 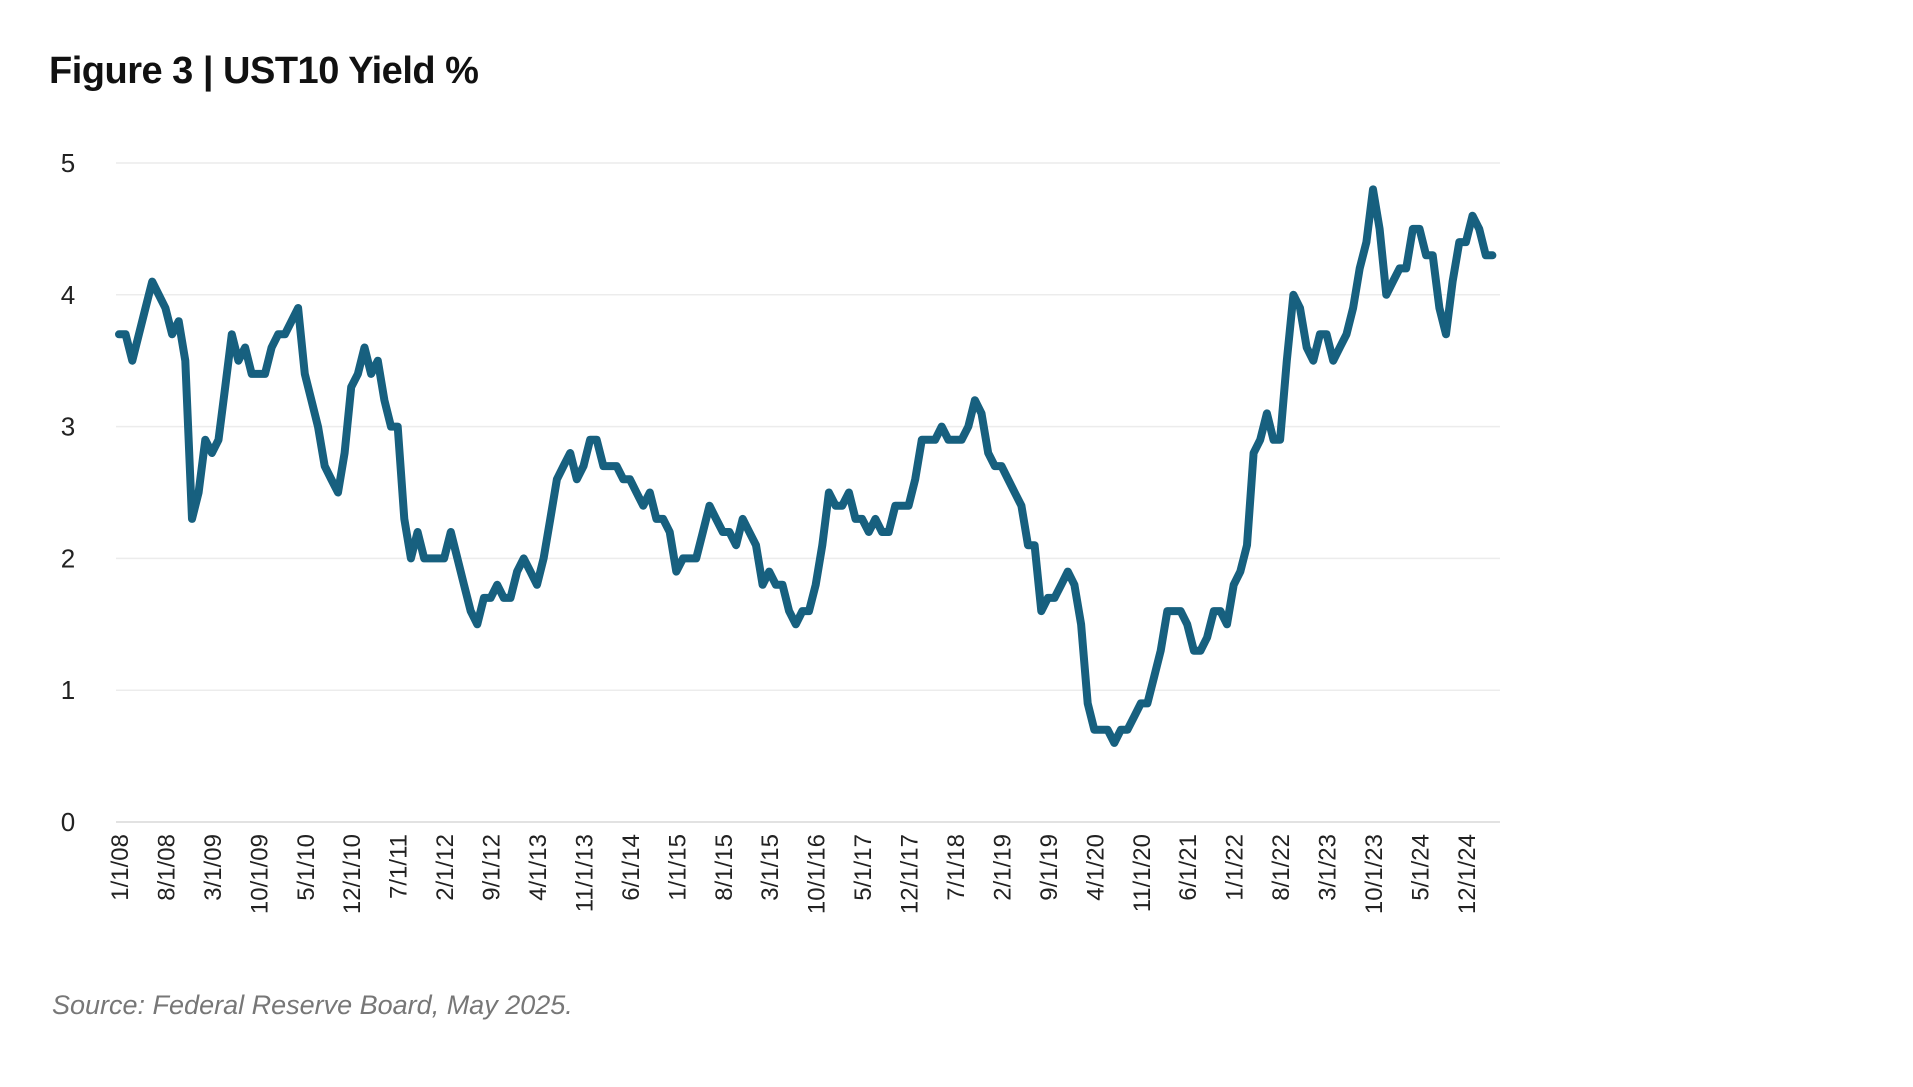 What do you see at coordinates (1142, 873) in the screenshot?
I see `x-tick-label: 11/1/20` at bounding box center [1142, 873].